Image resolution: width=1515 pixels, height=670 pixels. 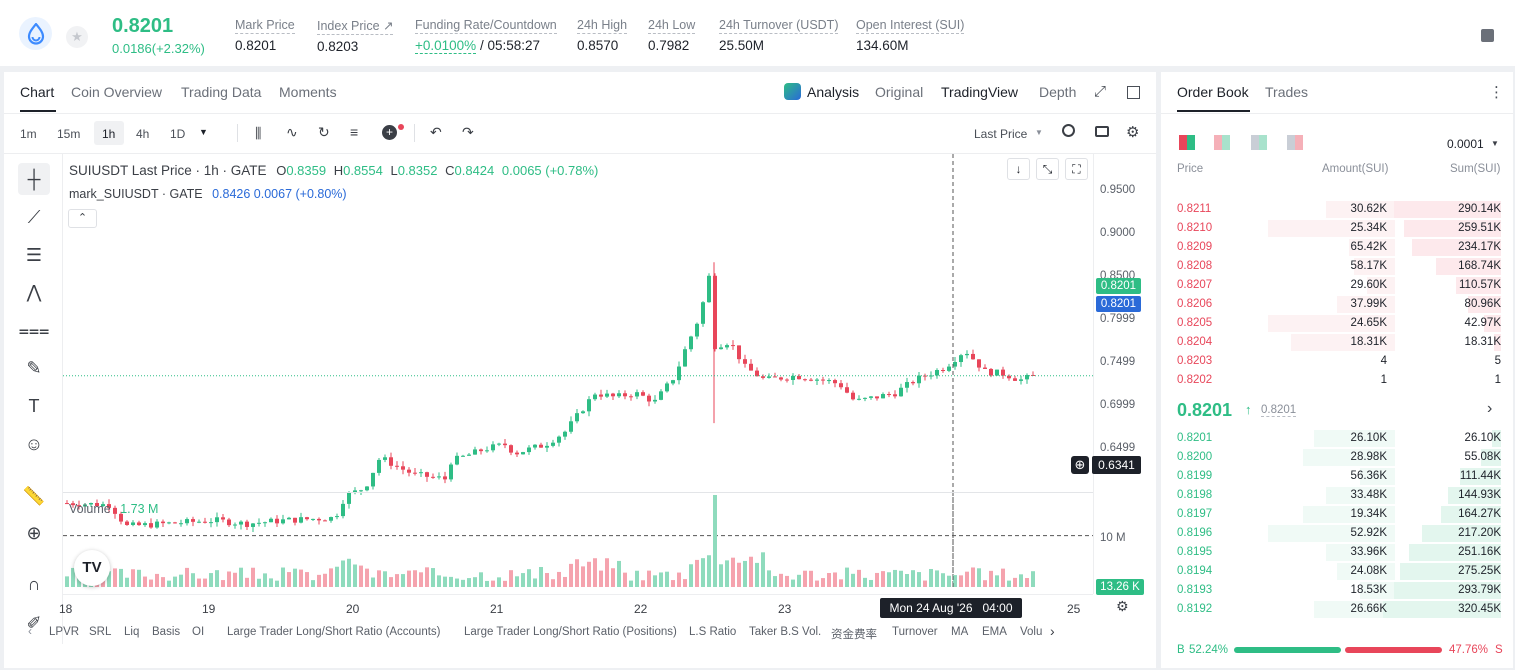 I want to click on price-type-chevron-icon: ▼, so click(x=1039, y=132).